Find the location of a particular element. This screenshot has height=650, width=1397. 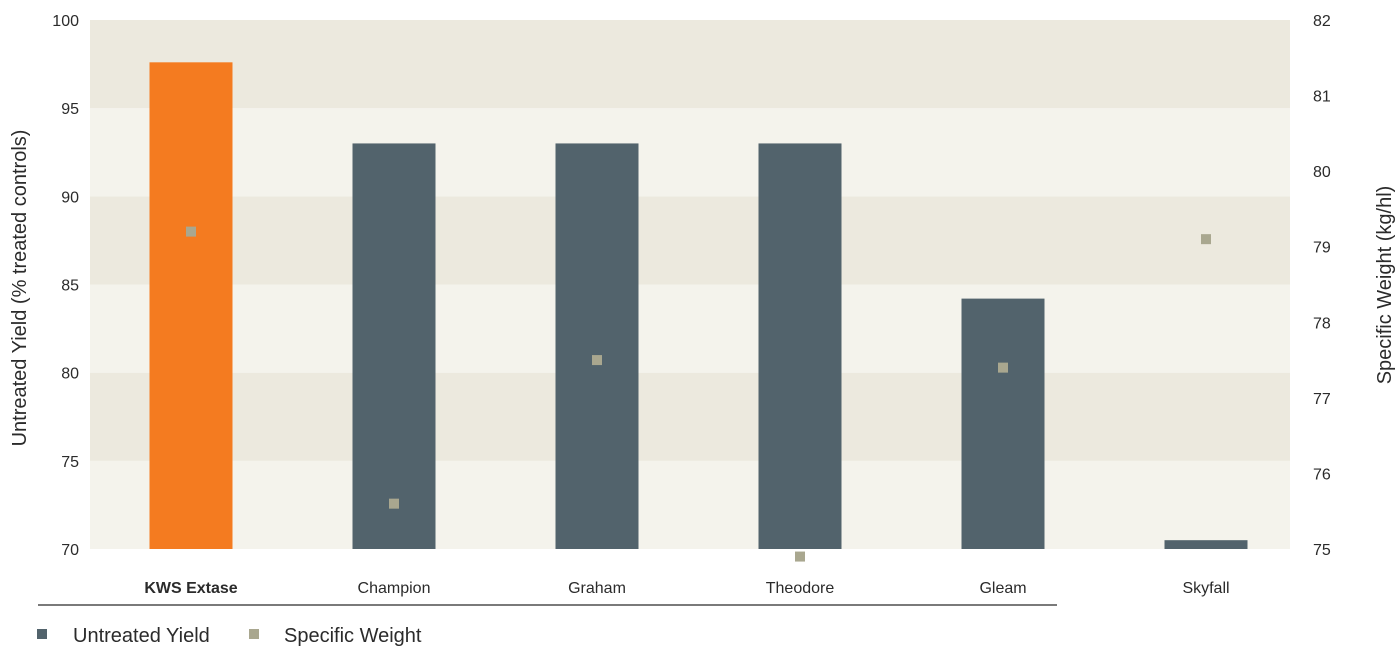

category-label-skyfall: Skyfall is located at coordinates (1205, 588).